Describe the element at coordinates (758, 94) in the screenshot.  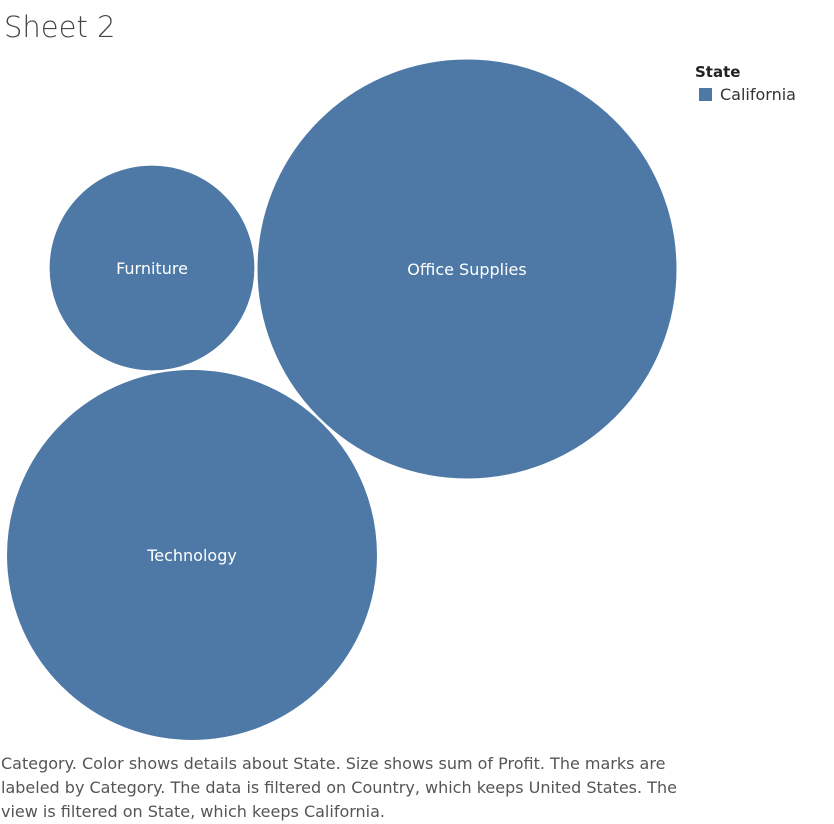
I see `legend-item-label: California` at that location.